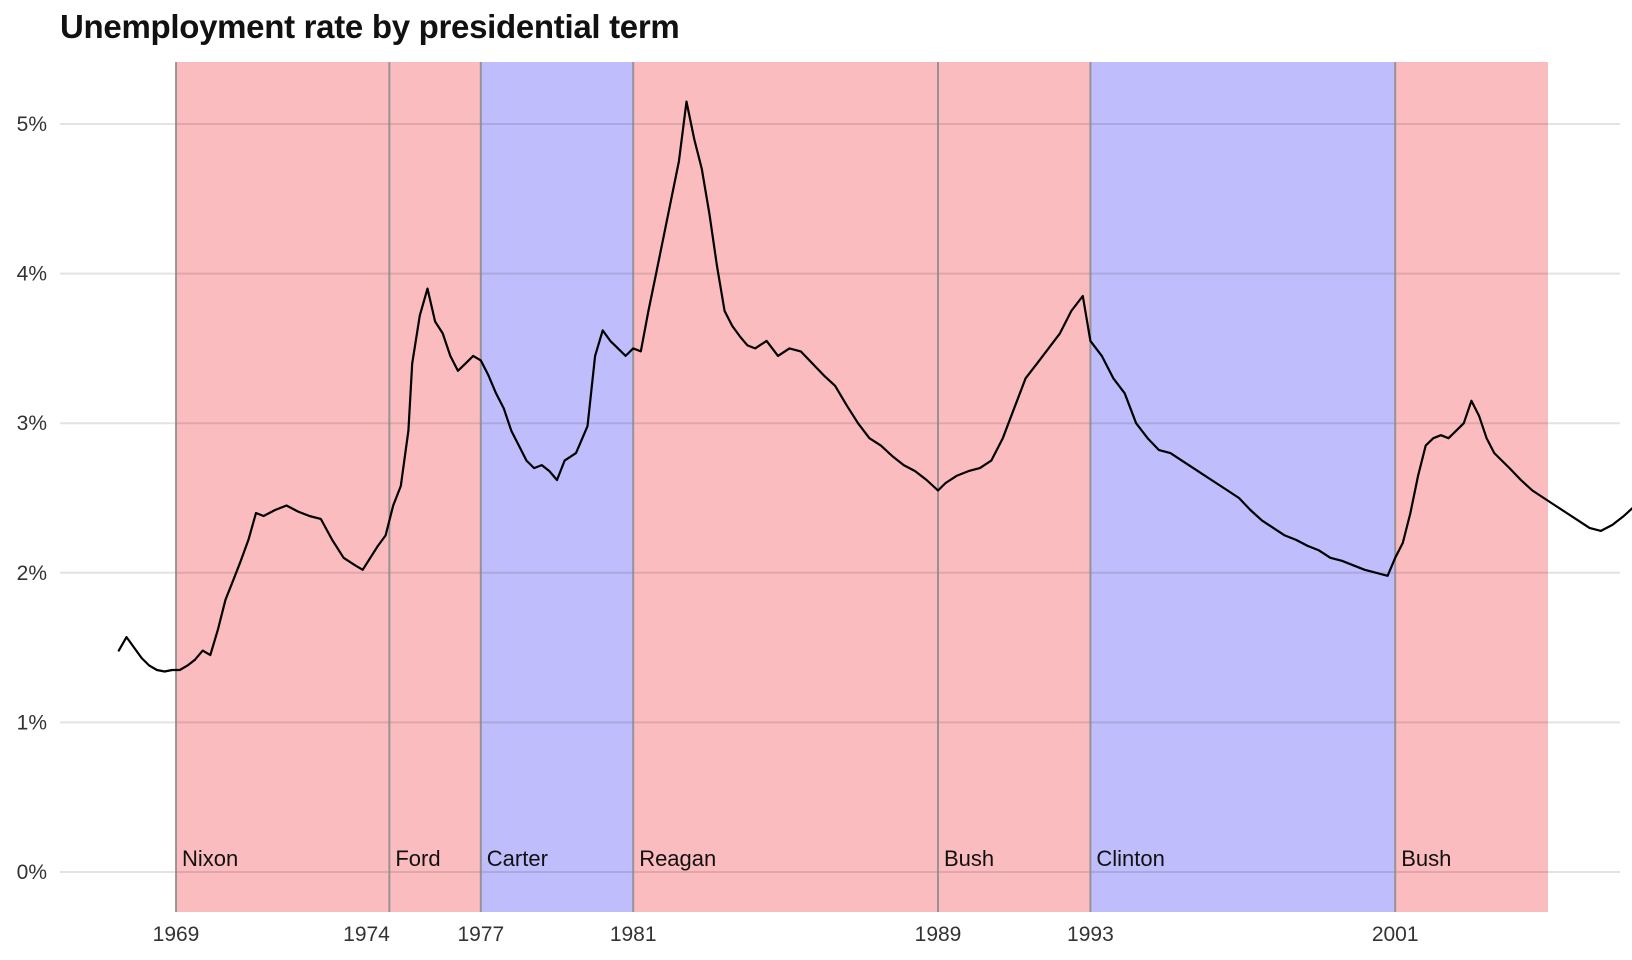 The width and height of the screenshot is (1632, 960). Describe the element at coordinates (366, 934) in the screenshot. I see `x-tick-label-1974: 1974` at that location.